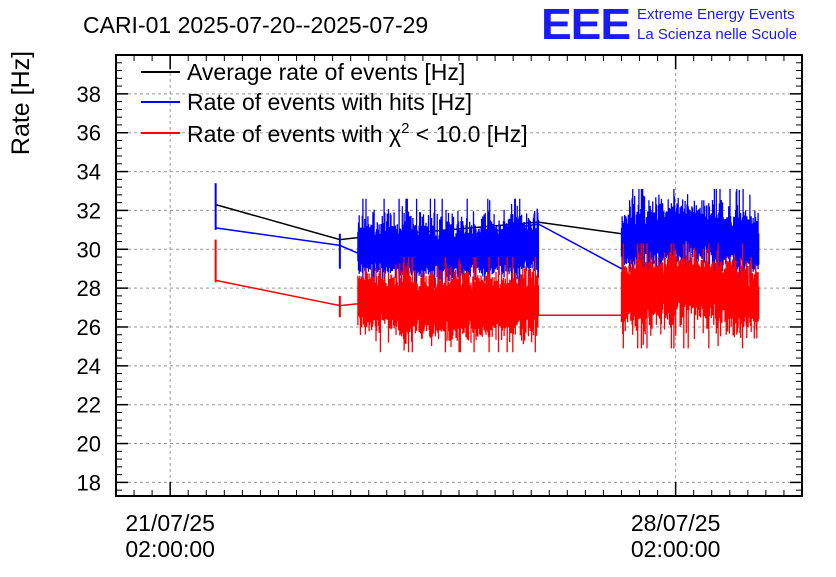  What do you see at coordinates (89, 288) in the screenshot?
I see `y-tick-label: 28` at bounding box center [89, 288].